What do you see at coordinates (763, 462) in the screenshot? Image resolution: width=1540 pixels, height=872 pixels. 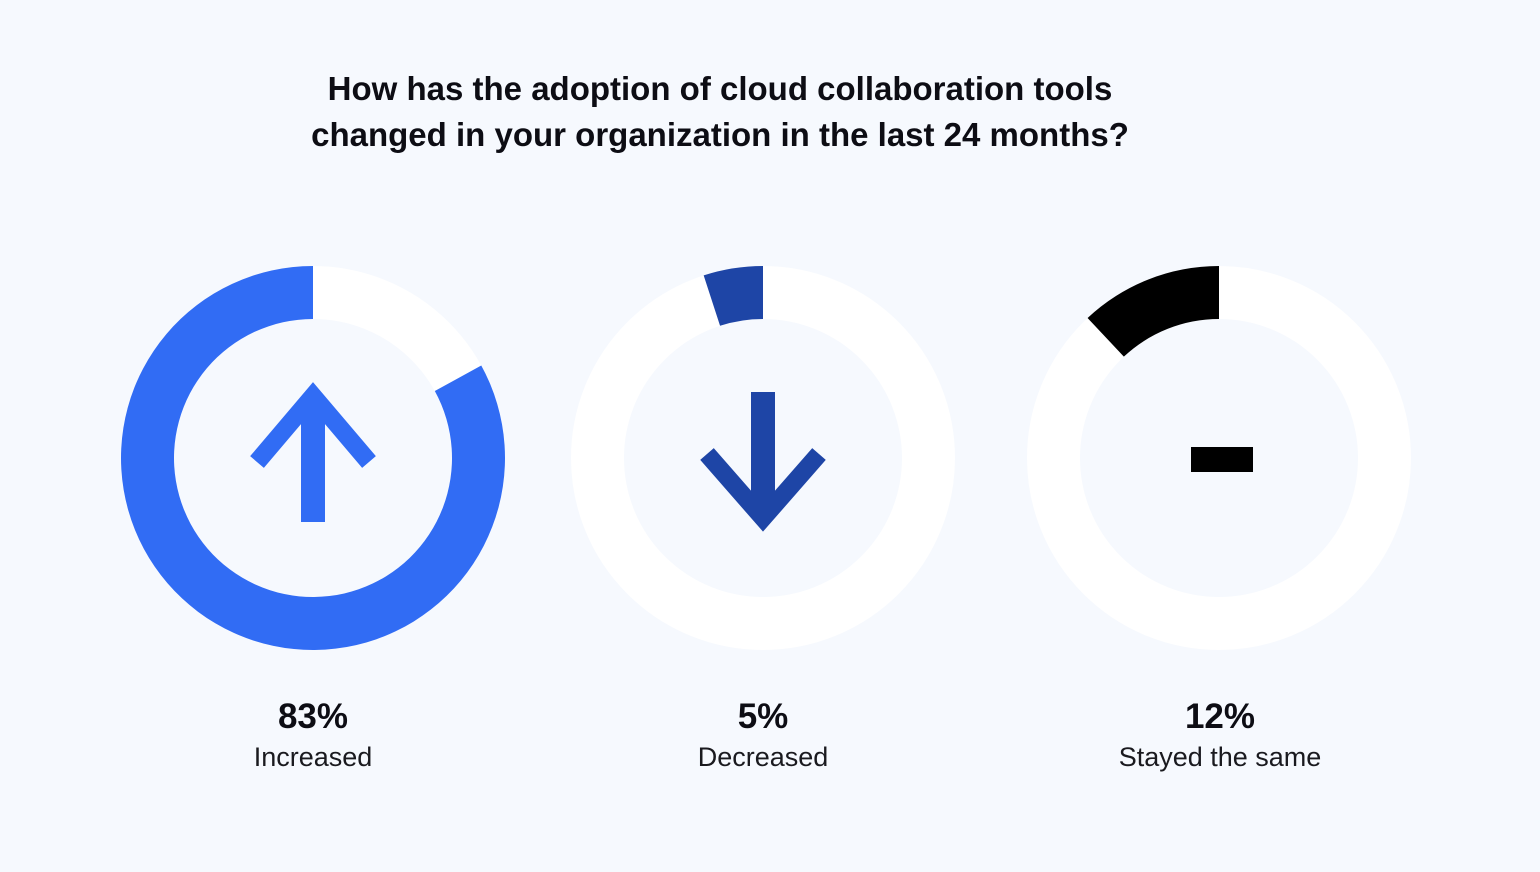 I see `arrow-down-icon` at bounding box center [763, 462].